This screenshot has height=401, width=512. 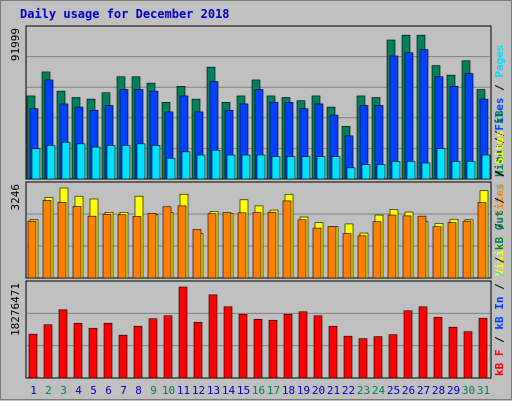 What do you see at coordinates (153, 390) in the screenshot?
I see `day-label: 9` at bounding box center [153, 390].